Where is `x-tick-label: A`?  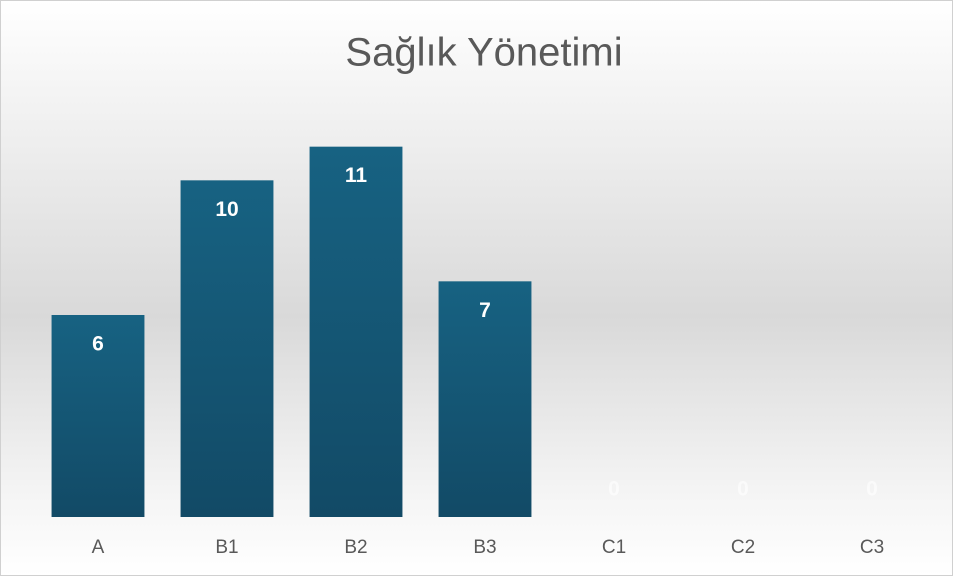 x-tick-label: A is located at coordinates (98, 547).